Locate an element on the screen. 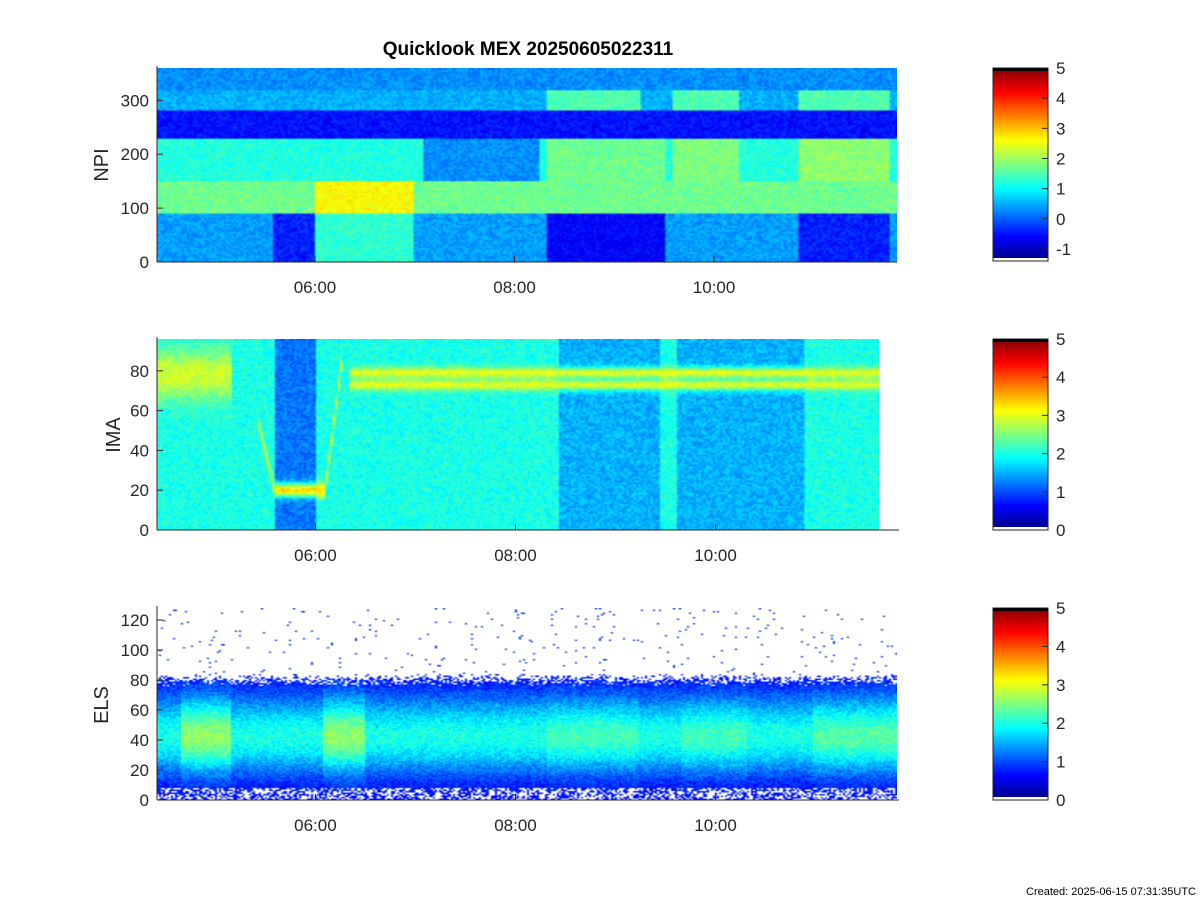 The height and width of the screenshot is (900, 1200). ima-ylabel: IMA is located at coordinates (114, 435).